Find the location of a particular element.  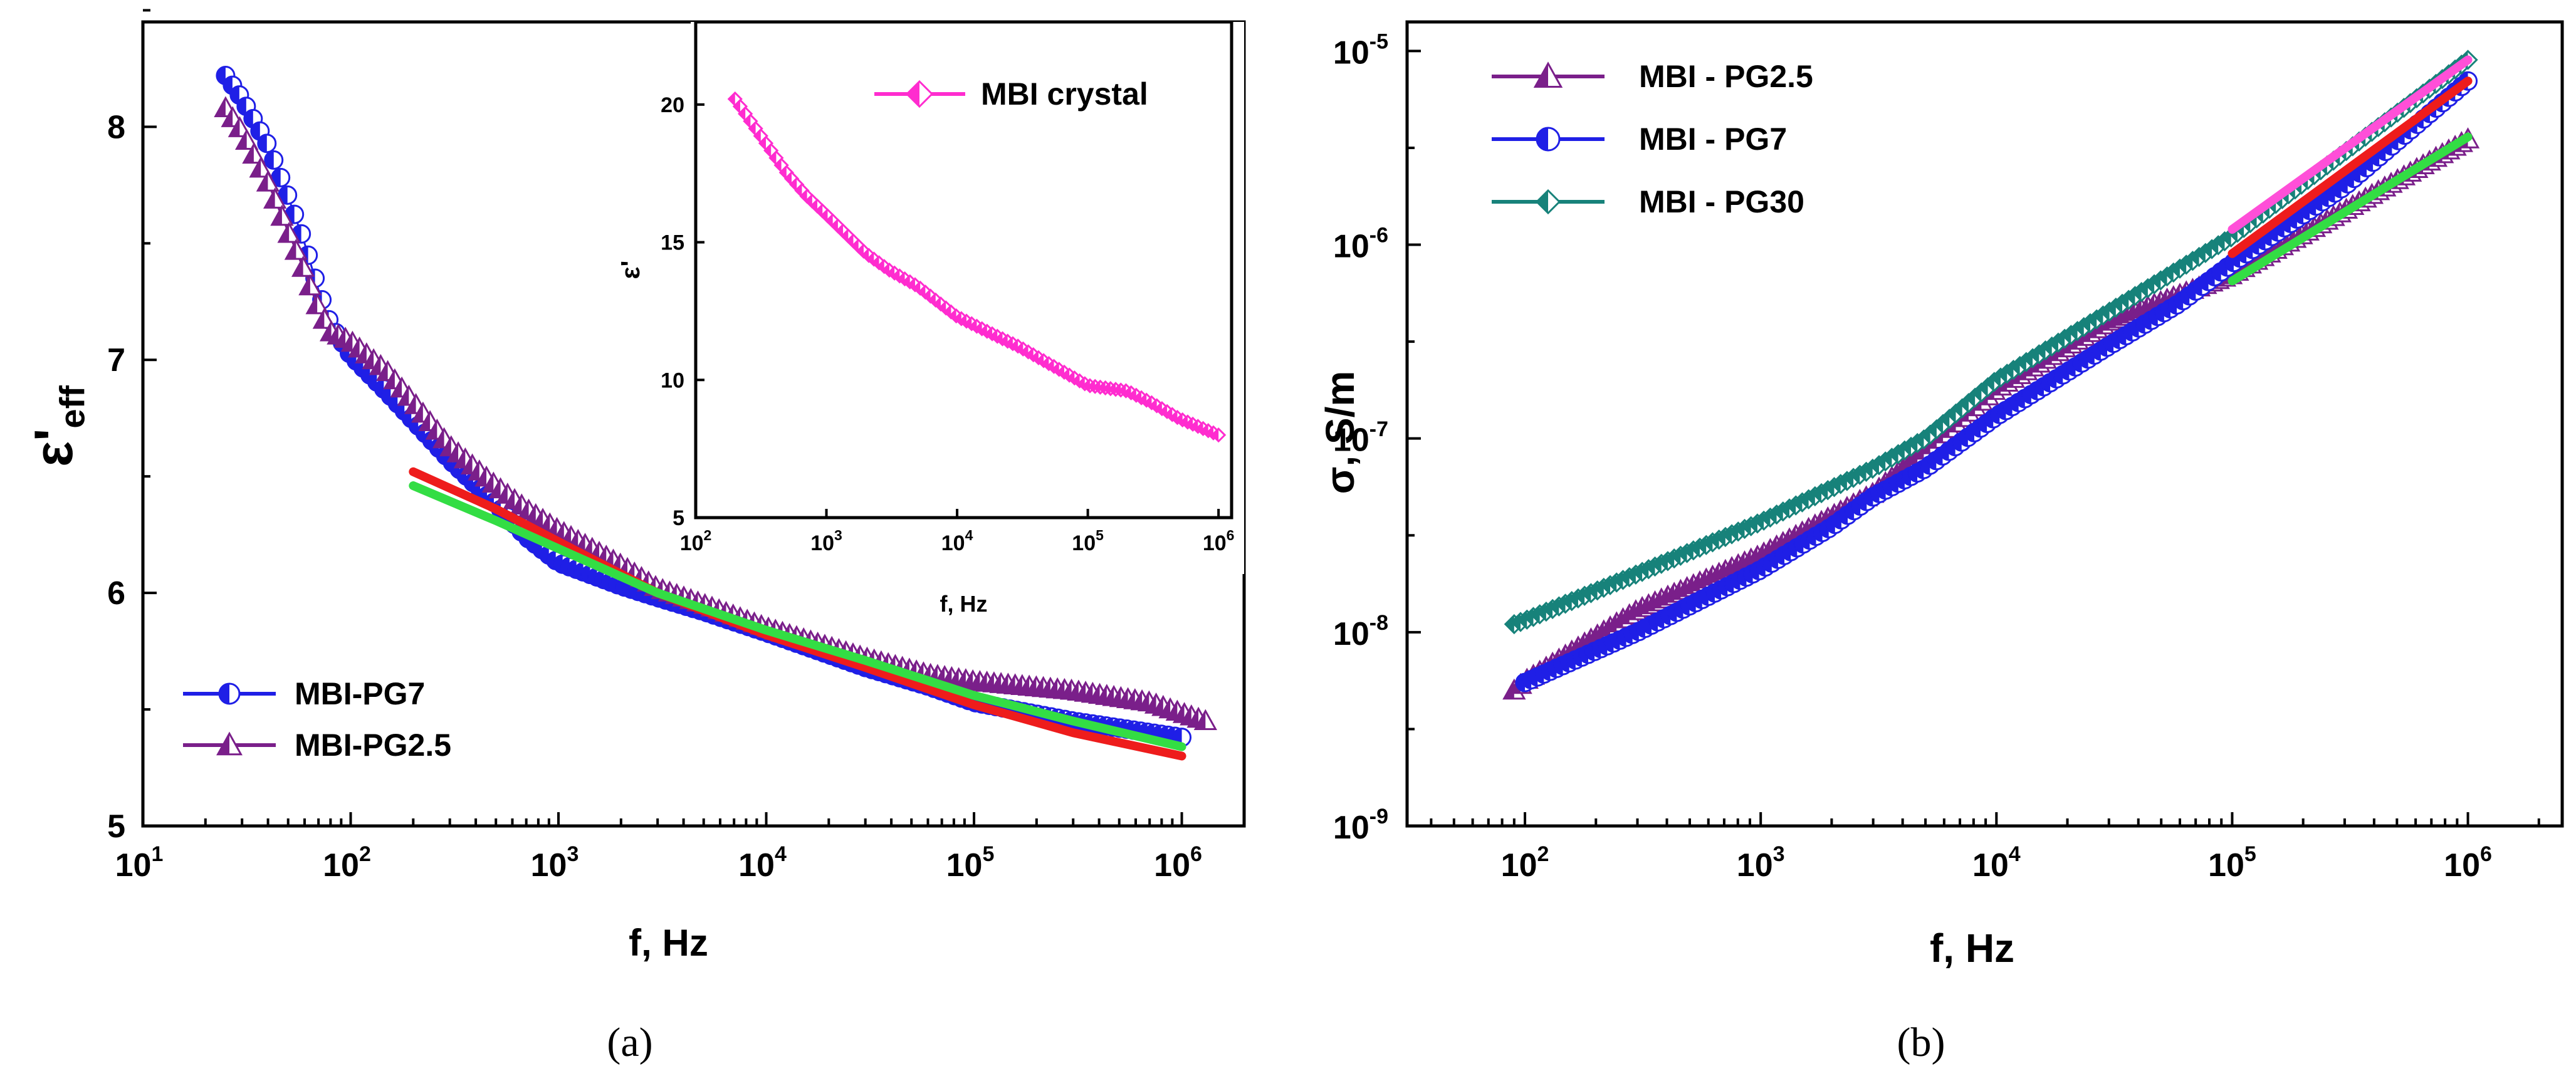

panel-a-y-tick-label: 6 is located at coordinates (116, 593).